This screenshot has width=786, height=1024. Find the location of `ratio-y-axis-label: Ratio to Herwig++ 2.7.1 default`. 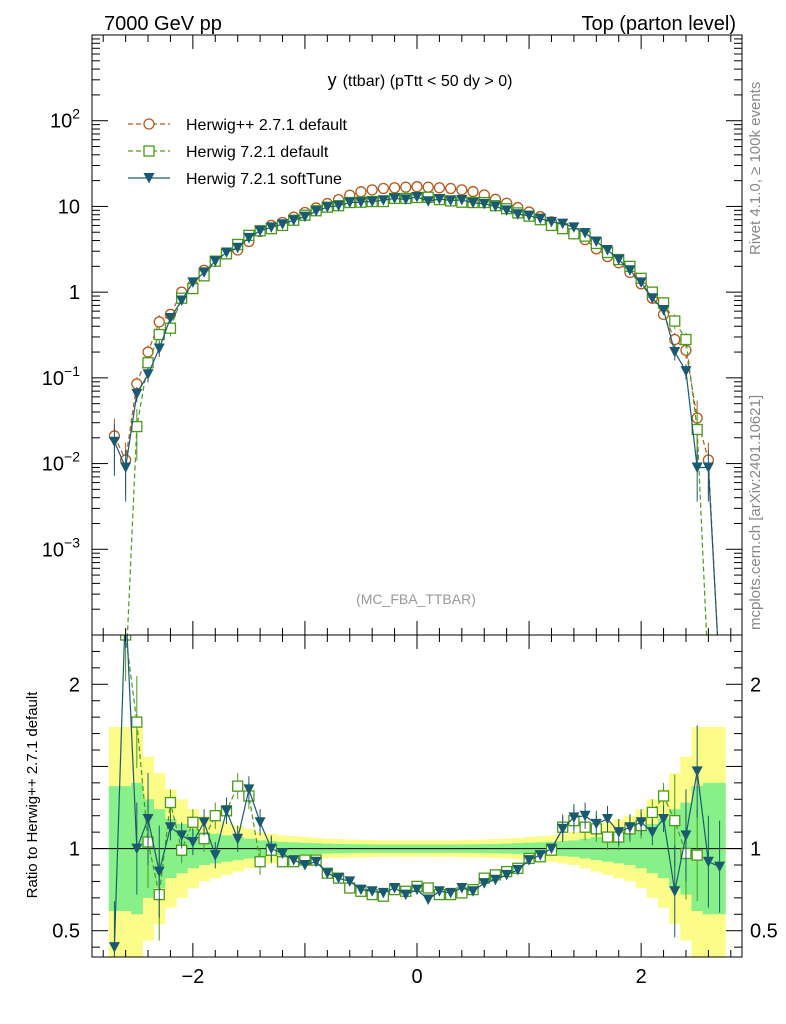

ratio-y-axis-label: Ratio to Herwig++ 2.7.1 default is located at coordinates (32, 795).